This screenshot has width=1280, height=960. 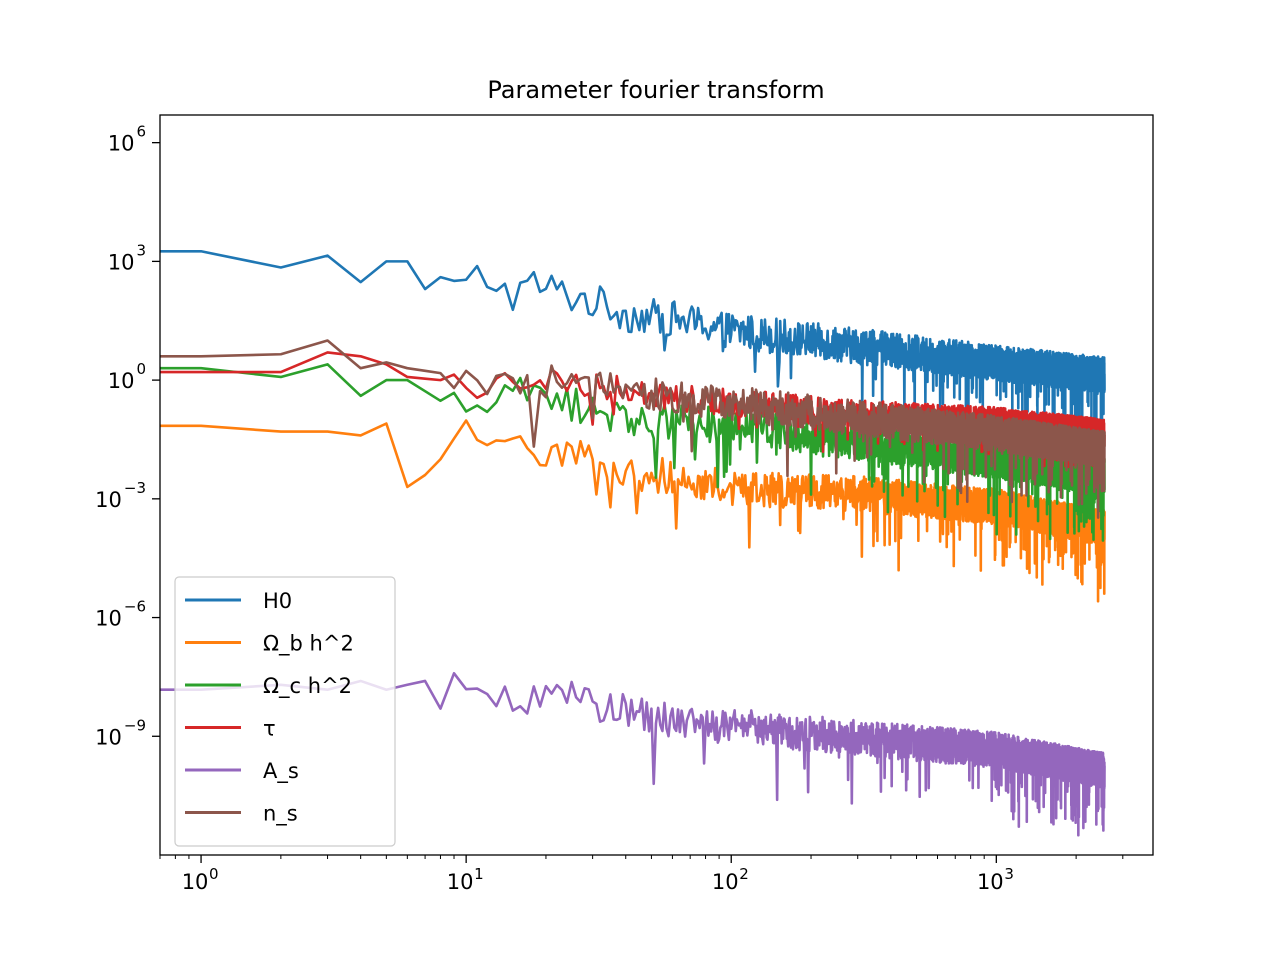 What do you see at coordinates (308, 644) in the screenshot?
I see `legend-label: Ω_b h^2` at bounding box center [308, 644].